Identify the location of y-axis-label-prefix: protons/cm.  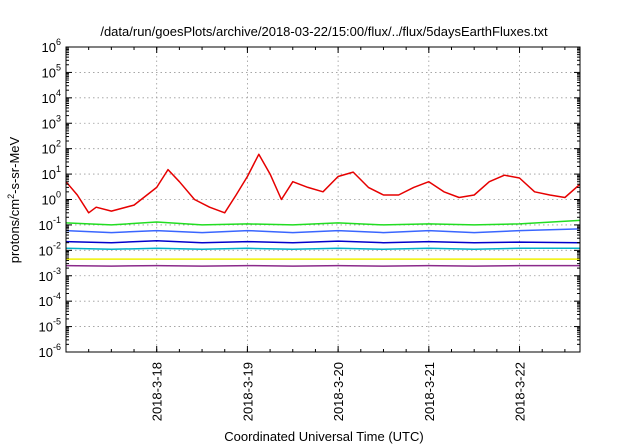
(14, 231).